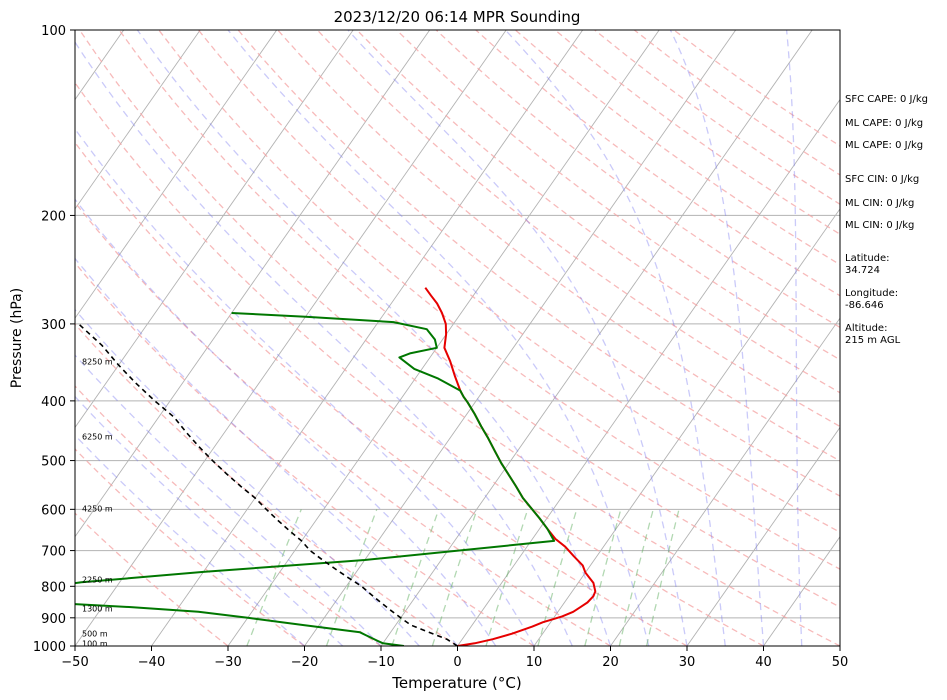 This screenshot has height=700, width=947. What do you see at coordinates (510, 466) in the screenshot?
I see `temperature-line` at bounding box center [510, 466].